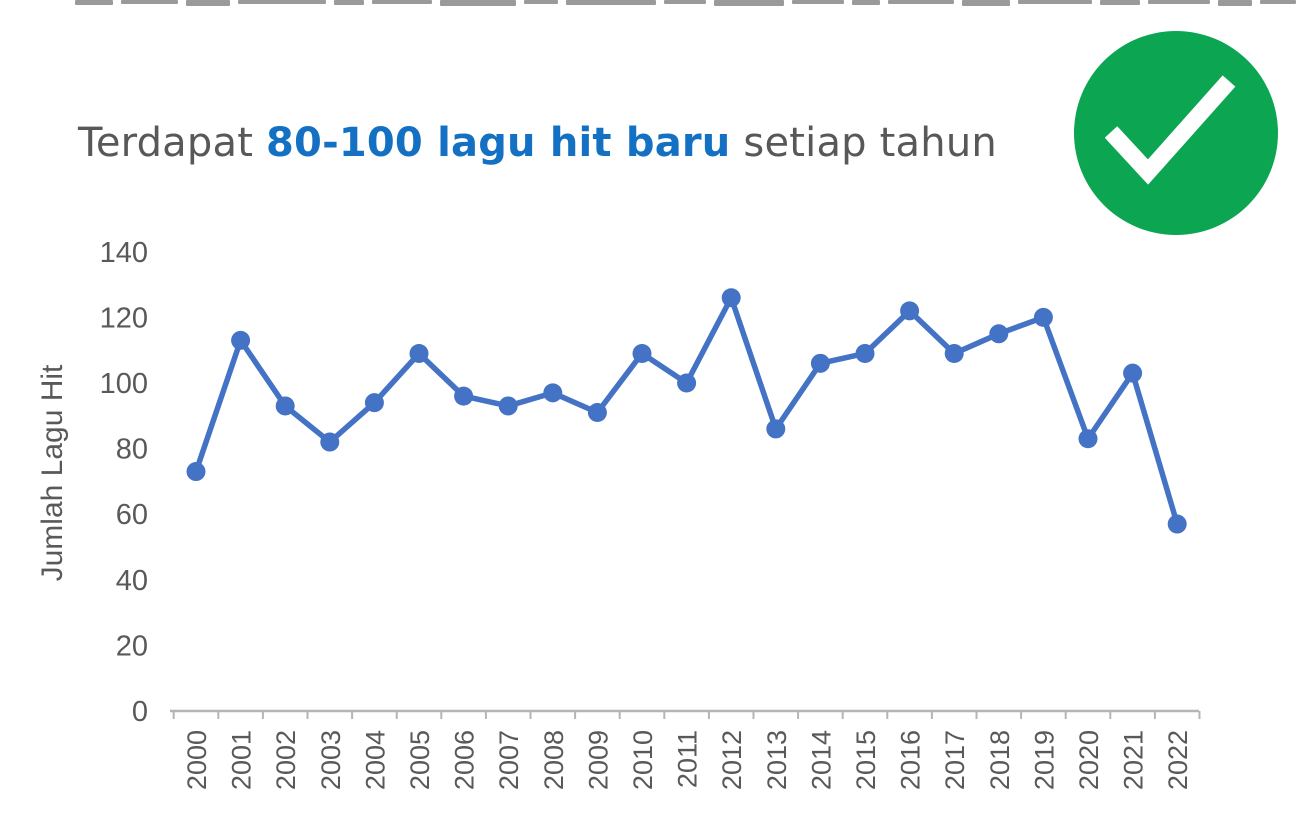 The image size is (1296, 816). I want to click on x-tick-label: 2006, so click(465, 760).